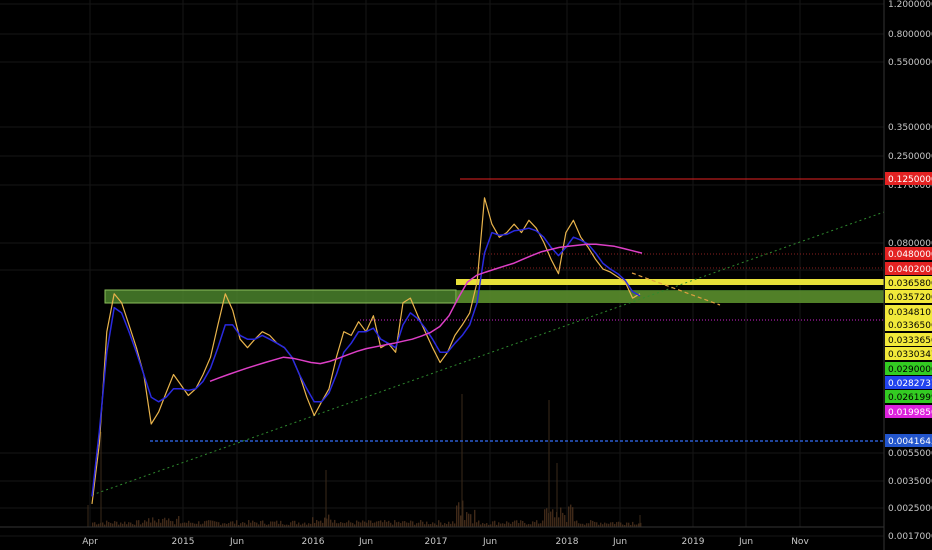 Image resolution: width=932 pixels, height=550 pixels. I want to click on trend-line-orange, so click(676, 289).